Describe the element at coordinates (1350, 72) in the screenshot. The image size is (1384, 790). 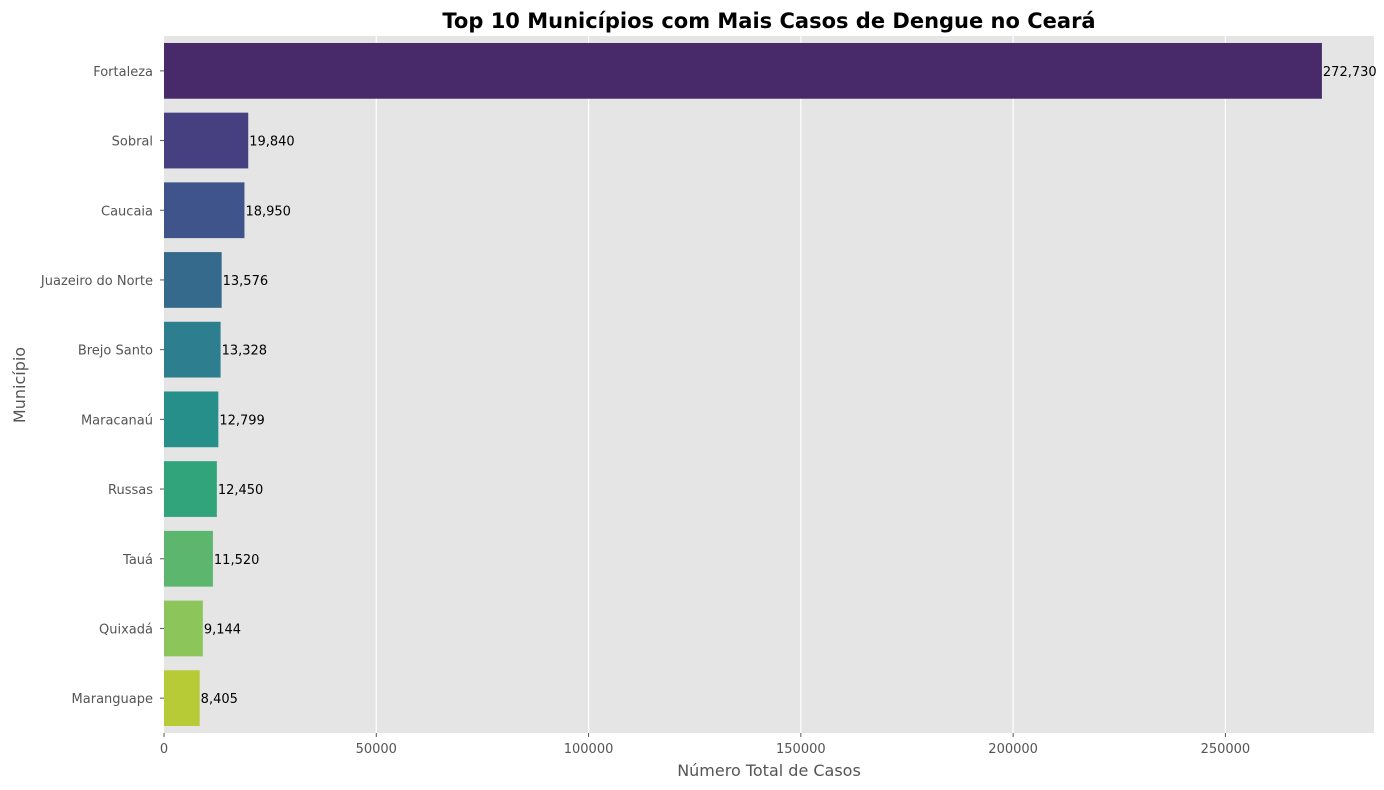
I see `data-label: 272,730` at that location.